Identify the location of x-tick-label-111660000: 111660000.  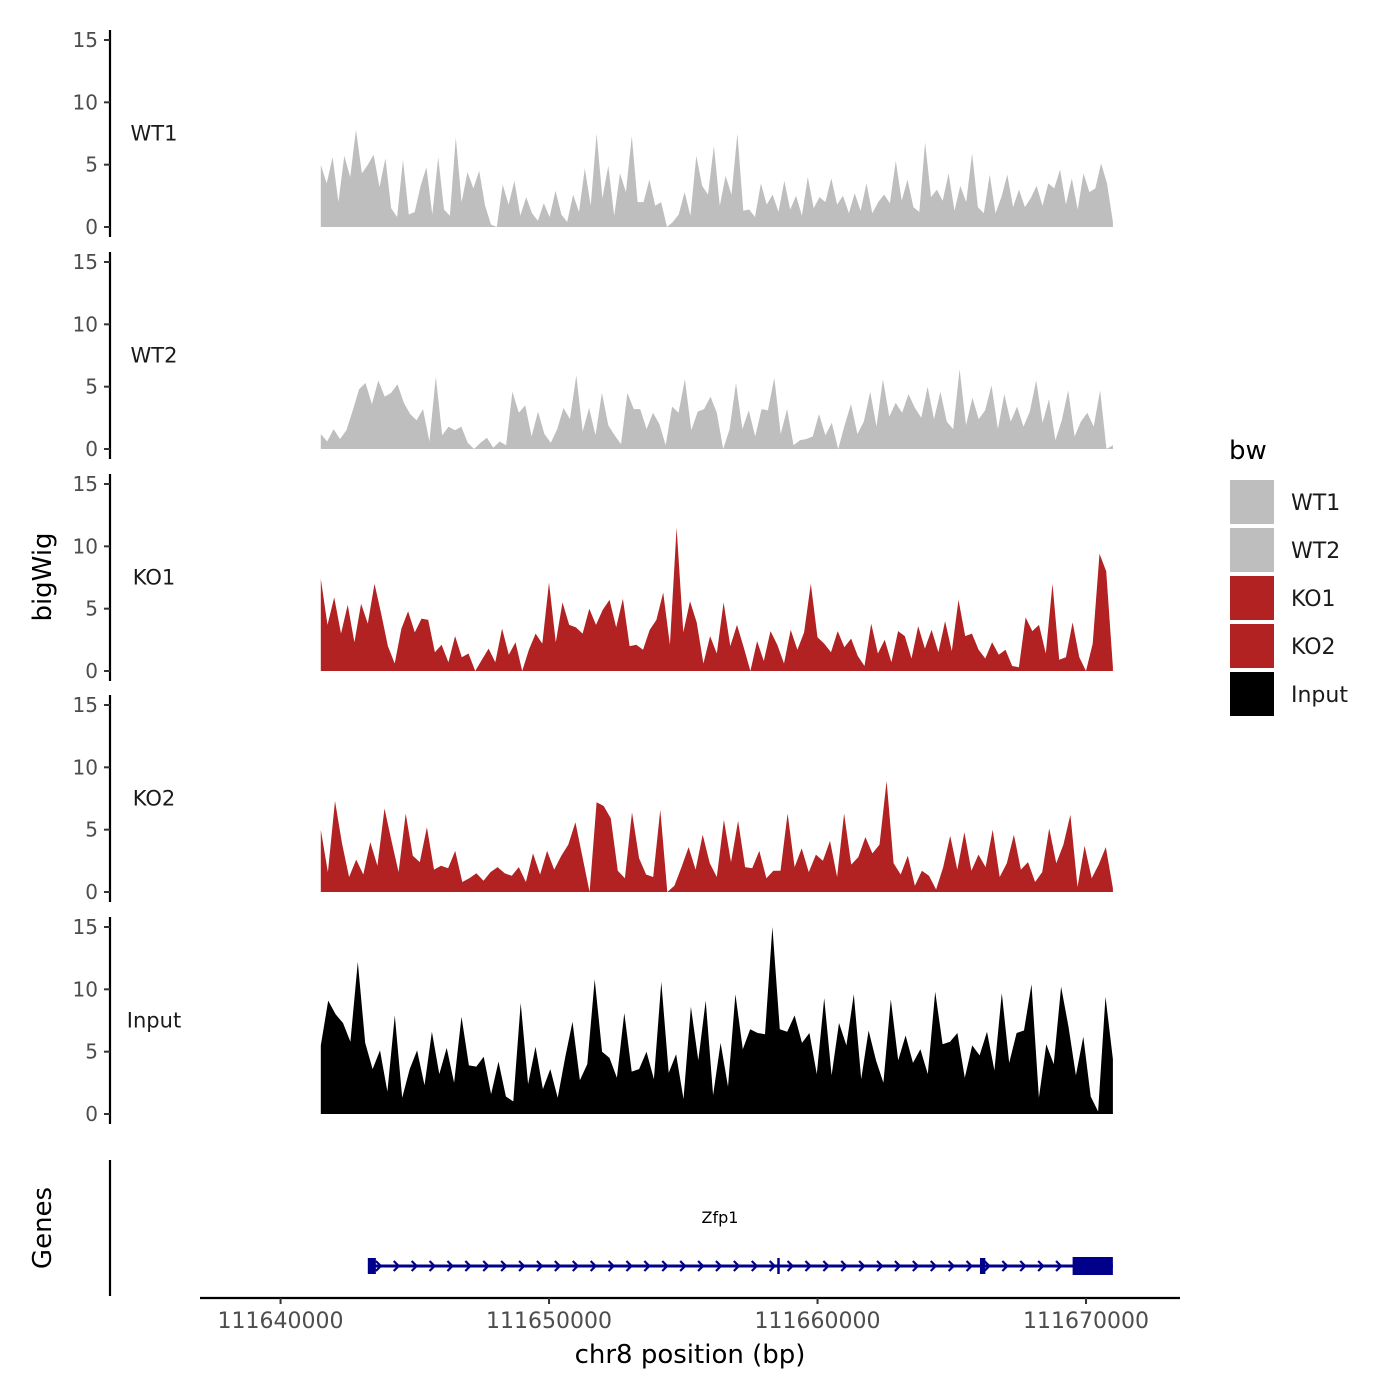
(818, 1321).